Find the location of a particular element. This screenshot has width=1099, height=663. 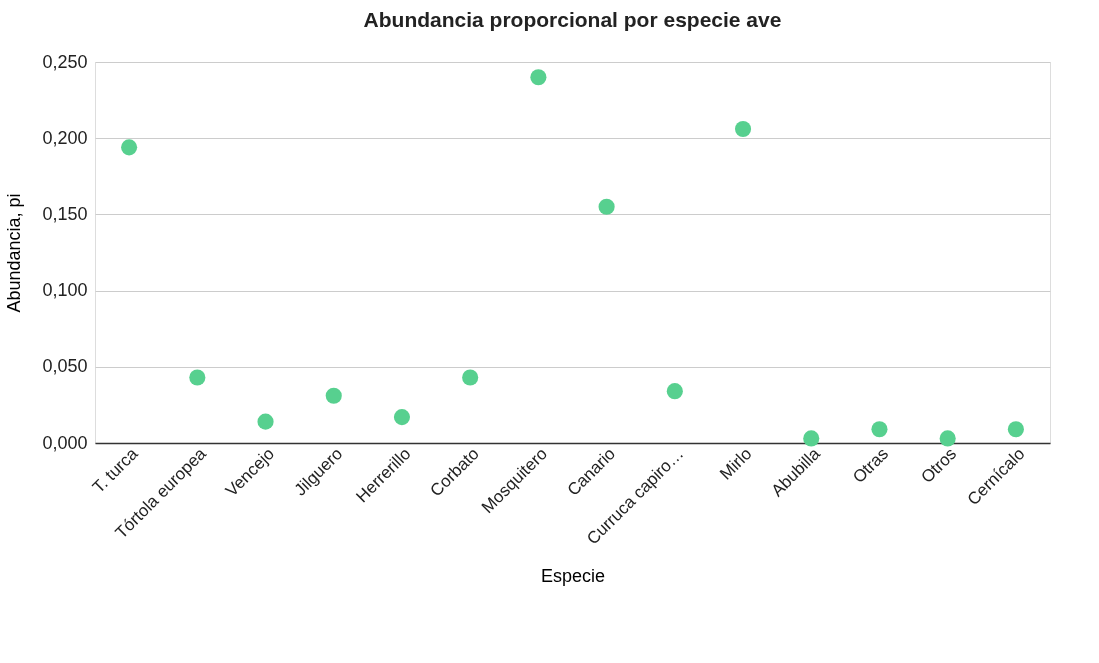

y-tick-label: 0,150 is located at coordinates (65, 213).